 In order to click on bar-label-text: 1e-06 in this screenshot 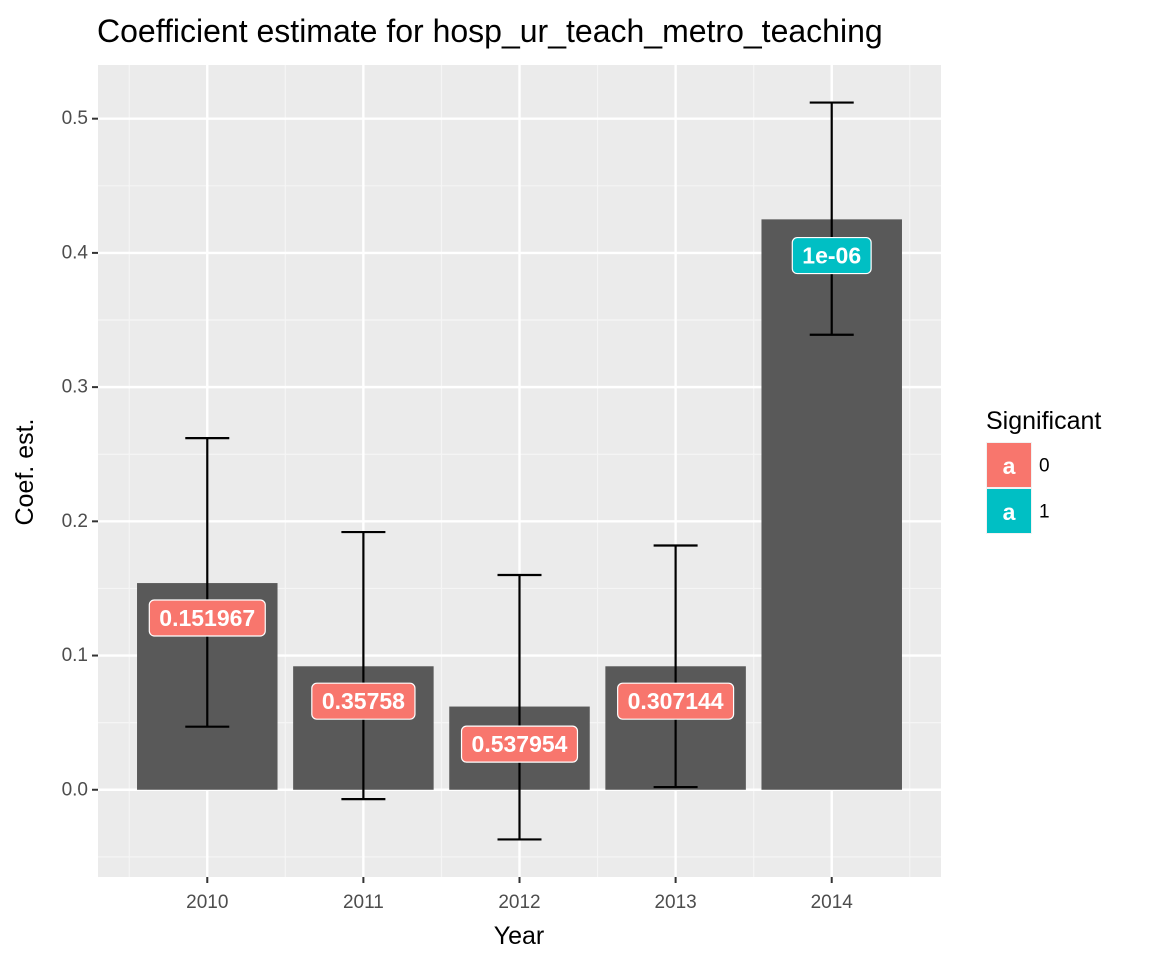, I will do `click(831, 256)`.